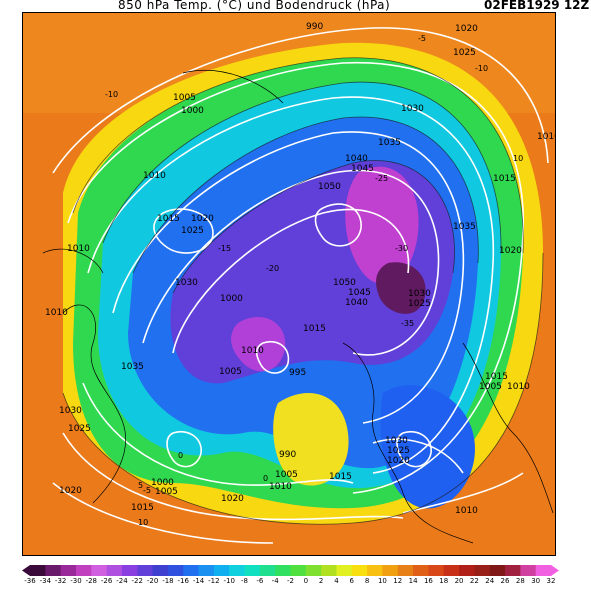 This screenshot has height=593, width=591. Describe the element at coordinates (45, 581) in the screenshot. I see `color-scale-tick-label: -34` at that location.